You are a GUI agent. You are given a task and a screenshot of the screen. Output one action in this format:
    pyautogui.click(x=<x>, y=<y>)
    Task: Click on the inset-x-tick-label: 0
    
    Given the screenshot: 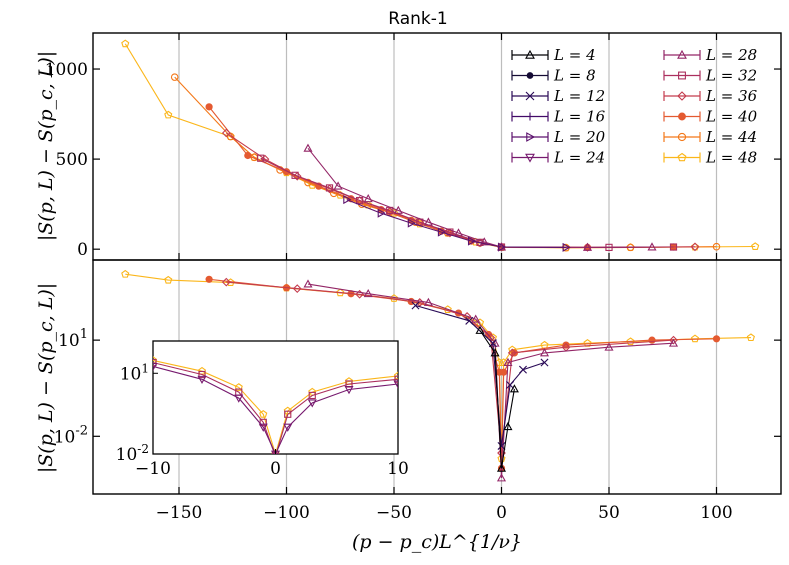 What is the action you would take?
    pyautogui.click(x=275, y=469)
    